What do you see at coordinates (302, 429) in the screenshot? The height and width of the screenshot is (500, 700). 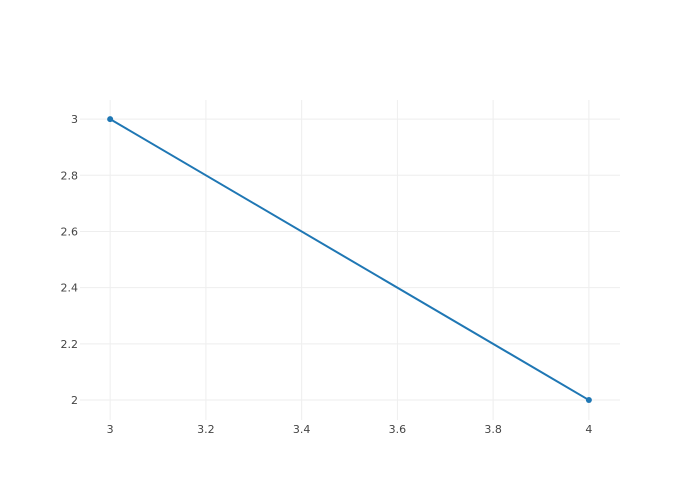 I see `x-tick-label: 3.4` at bounding box center [302, 429].